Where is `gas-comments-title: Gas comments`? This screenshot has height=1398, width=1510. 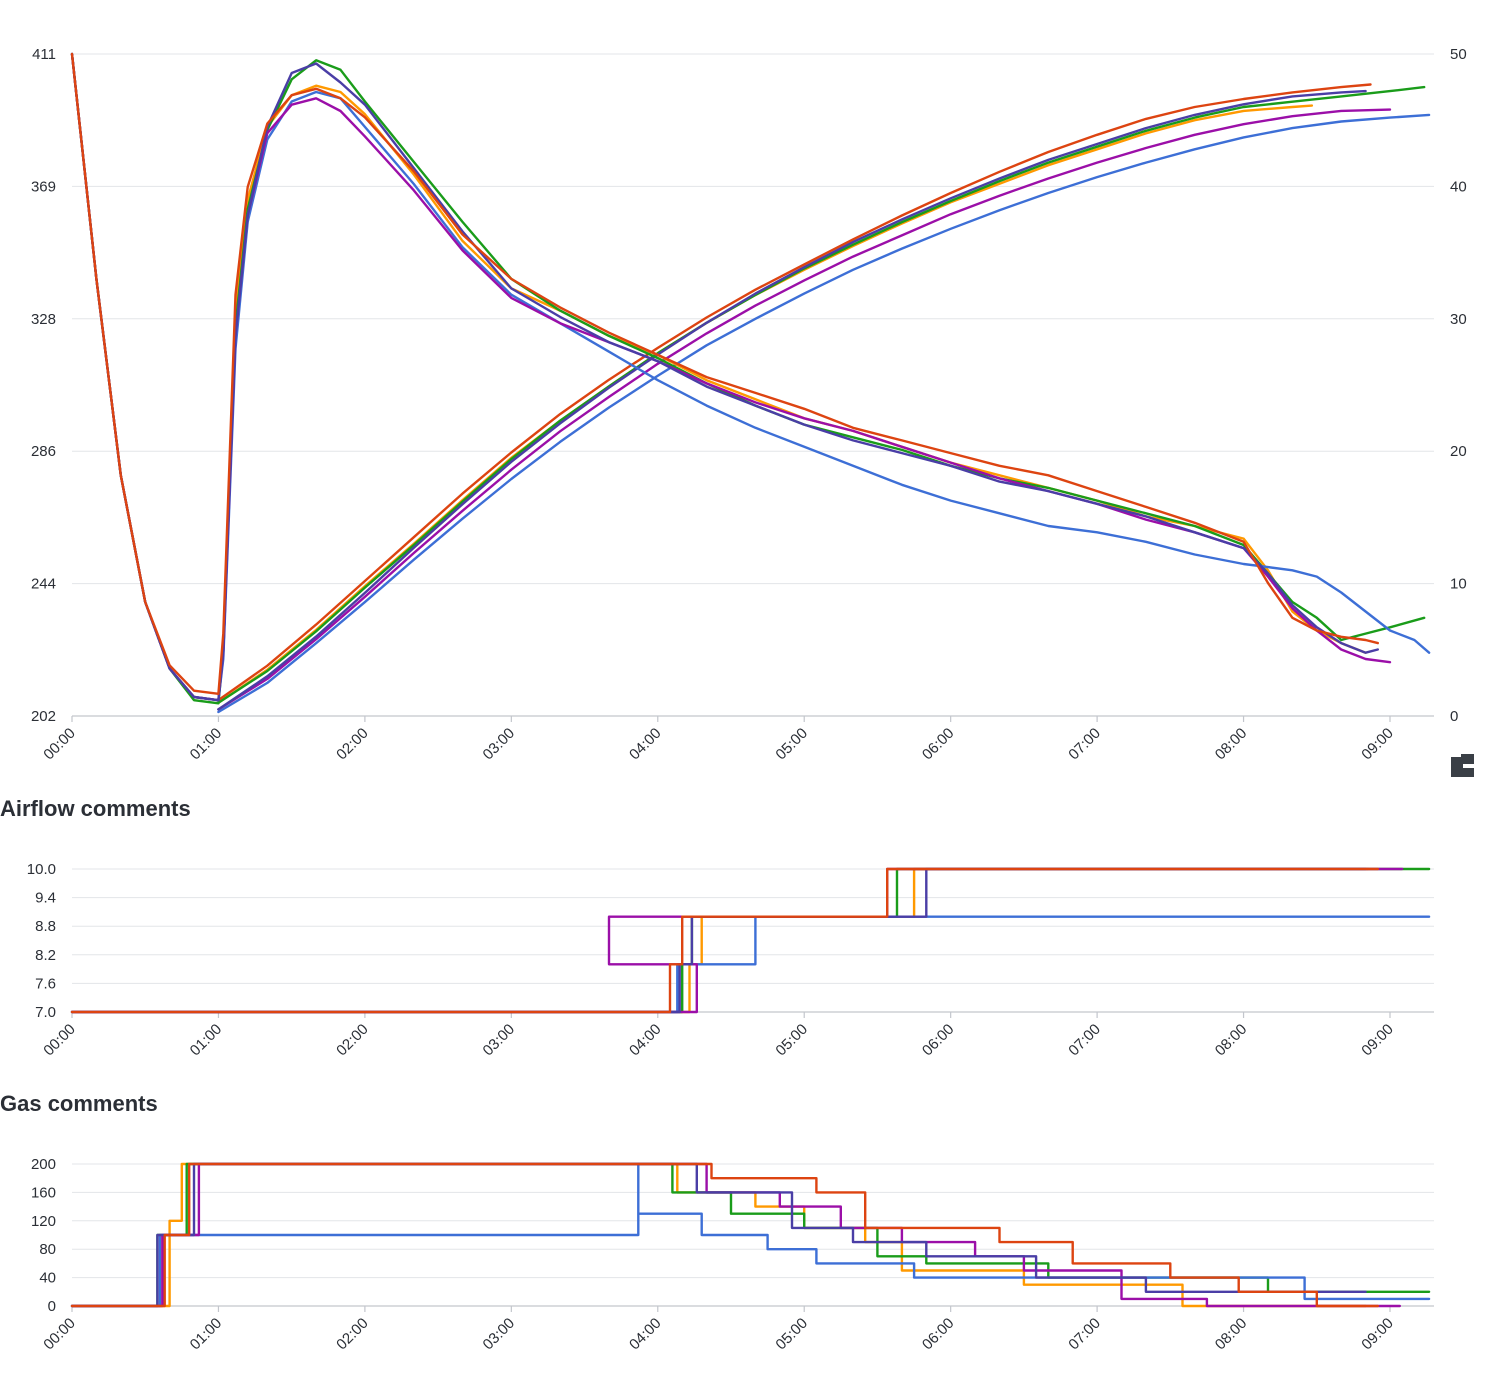 gas-comments-title: Gas comments is located at coordinates (79, 1103).